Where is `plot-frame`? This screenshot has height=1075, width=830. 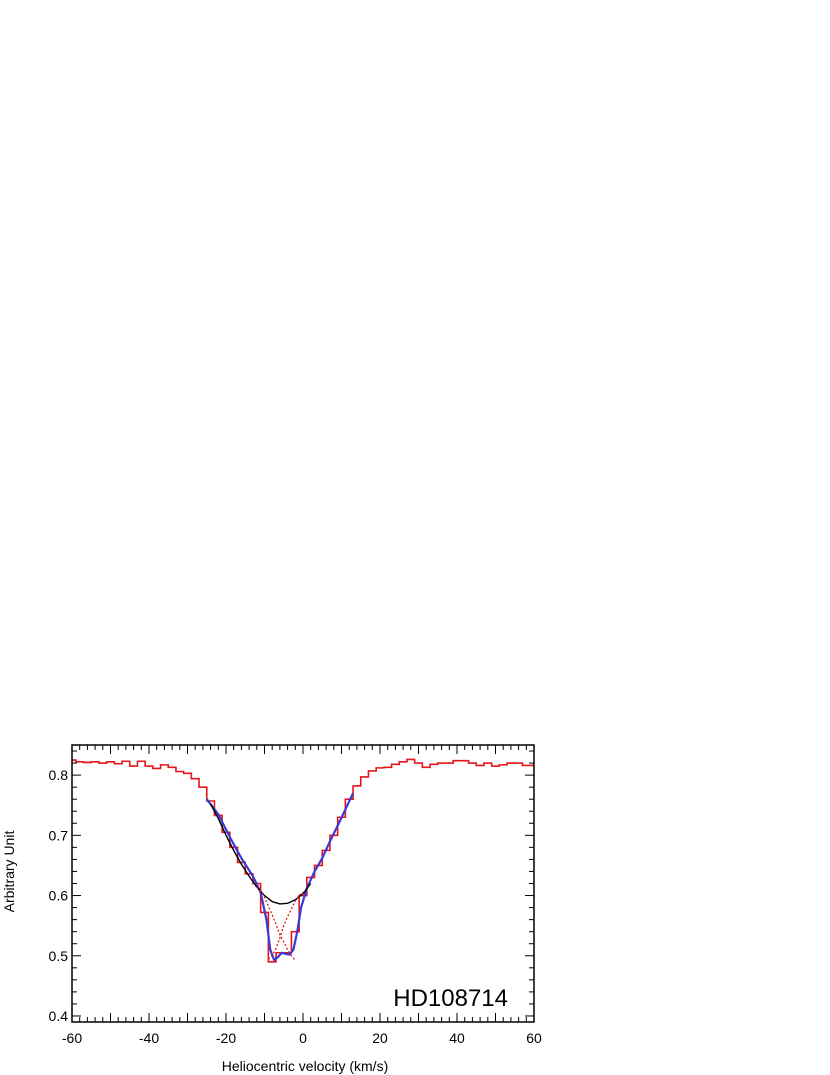
plot-frame is located at coordinates (303, 883).